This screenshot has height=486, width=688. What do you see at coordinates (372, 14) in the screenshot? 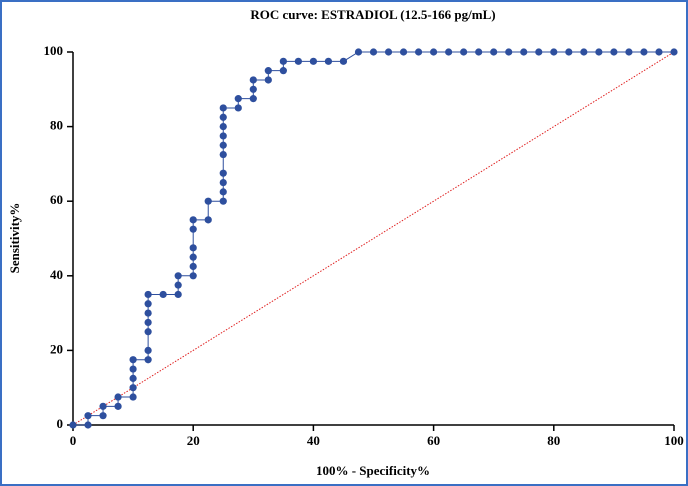
I see `chart-title: ROC curve: ESTRADIOL (12.5-166 pg/mL)` at bounding box center [372, 14].